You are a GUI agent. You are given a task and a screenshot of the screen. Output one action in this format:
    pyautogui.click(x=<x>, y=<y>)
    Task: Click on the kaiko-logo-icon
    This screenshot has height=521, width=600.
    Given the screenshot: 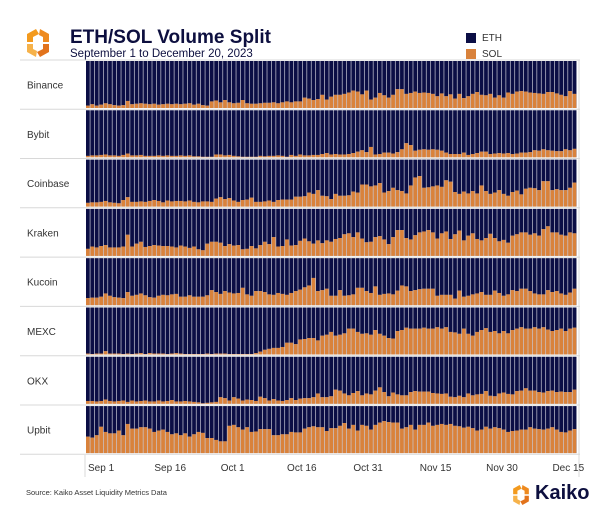 What is the action you would take?
    pyautogui.click(x=38, y=43)
    